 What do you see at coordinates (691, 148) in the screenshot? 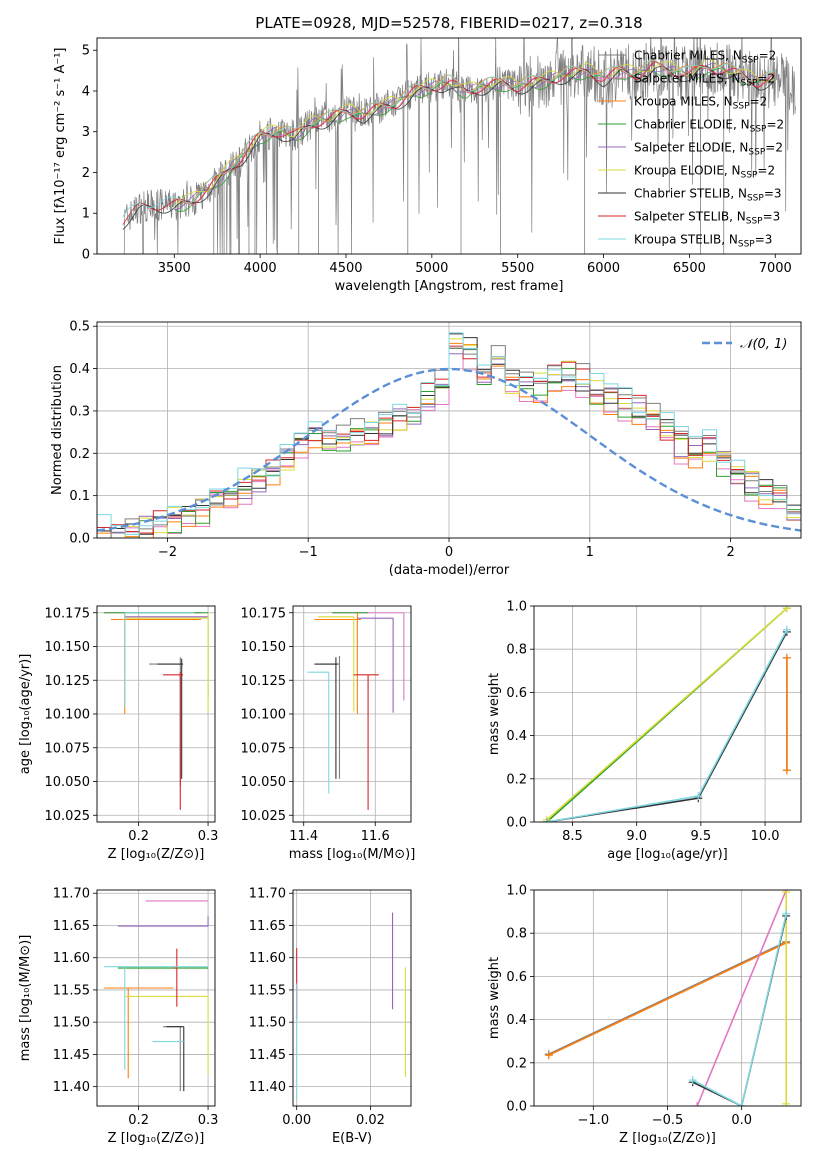
I see `legend-label-name: Salpeter ELODIE, N` at bounding box center [691, 148].